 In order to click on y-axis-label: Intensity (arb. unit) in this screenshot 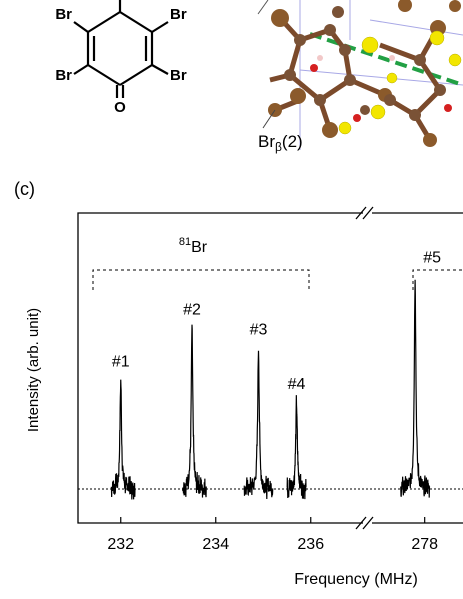, I will do `click(33, 370)`.